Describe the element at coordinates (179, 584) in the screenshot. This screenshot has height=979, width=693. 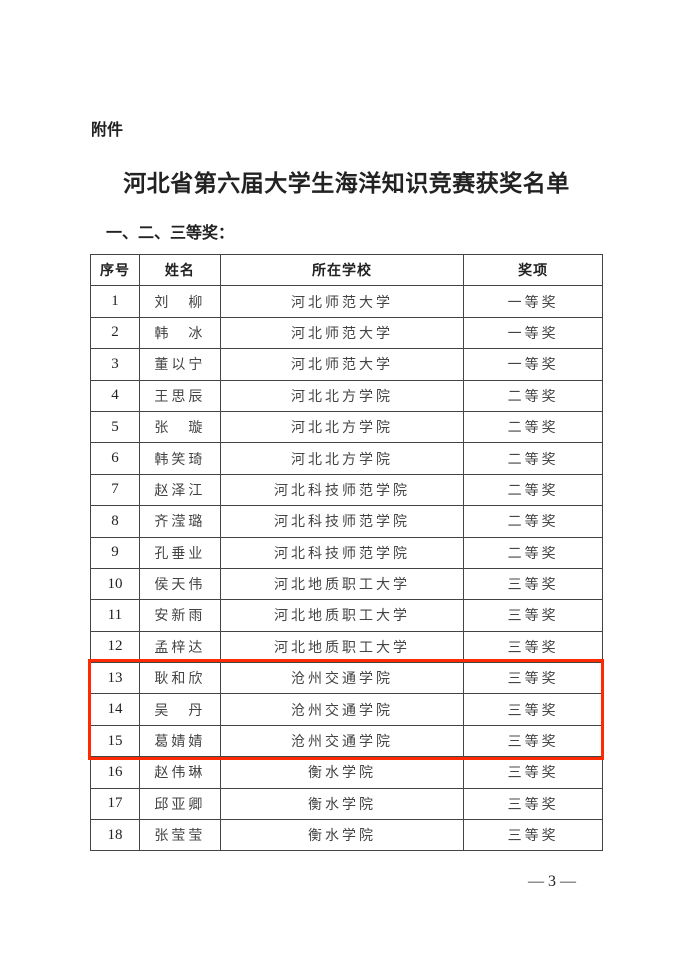
I see `cell-name: 侯天伟` at that location.